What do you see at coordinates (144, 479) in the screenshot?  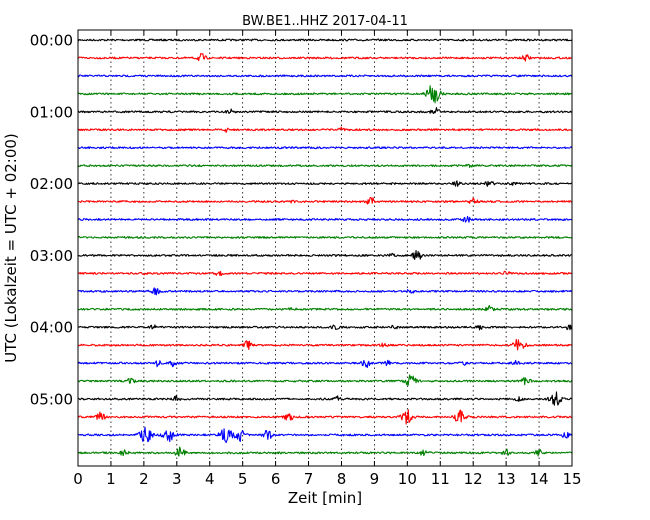 I see `x-tick-label-2: 2` at bounding box center [144, 479].